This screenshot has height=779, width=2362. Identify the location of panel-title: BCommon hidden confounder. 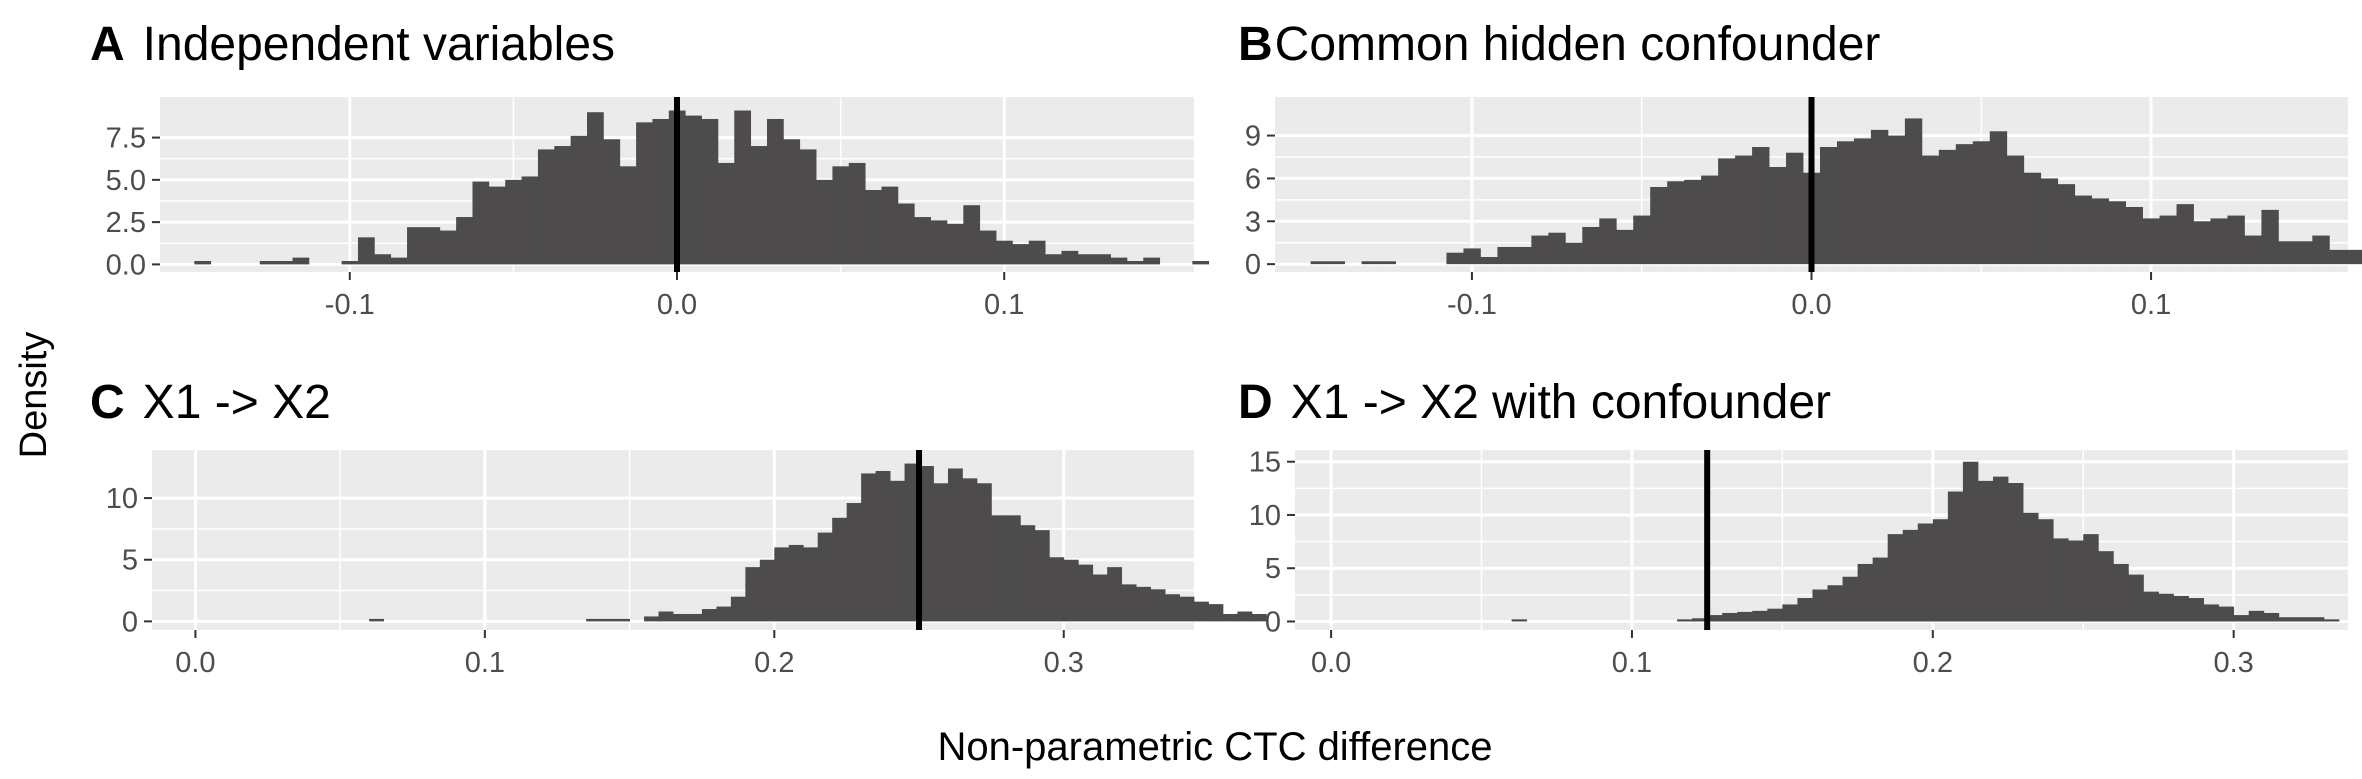
(1559, 44).